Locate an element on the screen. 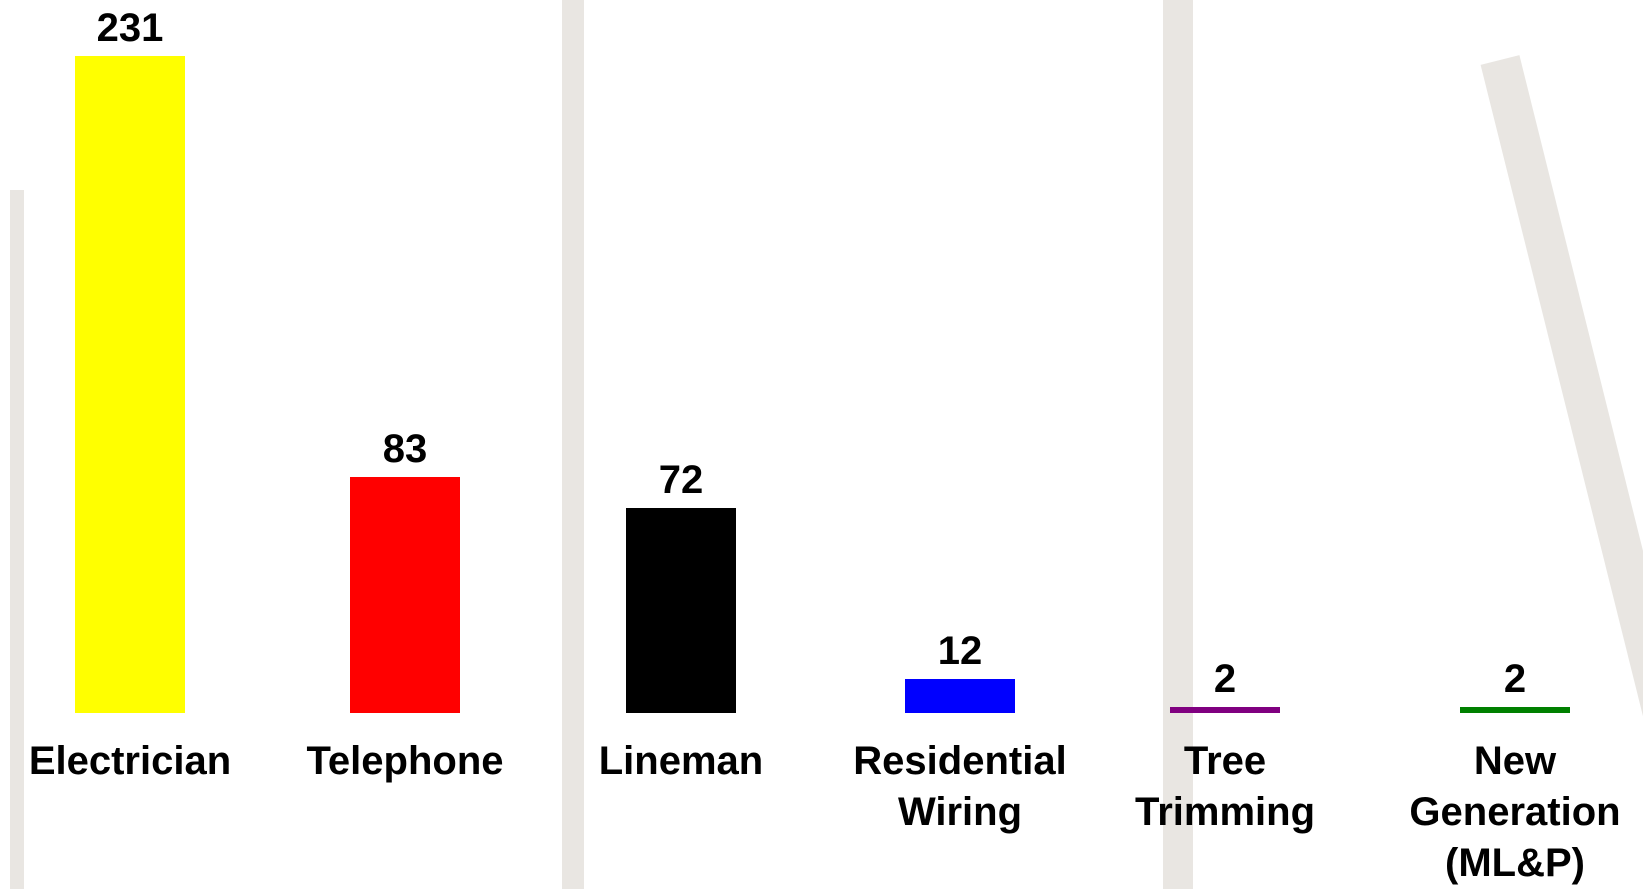 This screenshot has height=889, width=1643. x-tick-label: Electrician is located at coordinates (130, 761).